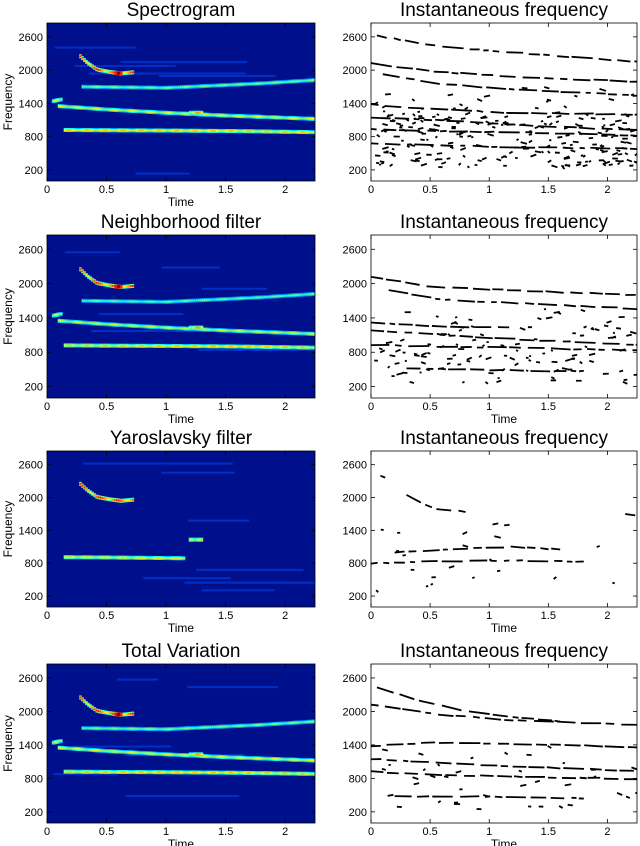 The width and height of the screenshot is (640, 846). Describe the element at coordinates (47, 616) in the screenshot. I see `x-tick-label: 0` at that location.